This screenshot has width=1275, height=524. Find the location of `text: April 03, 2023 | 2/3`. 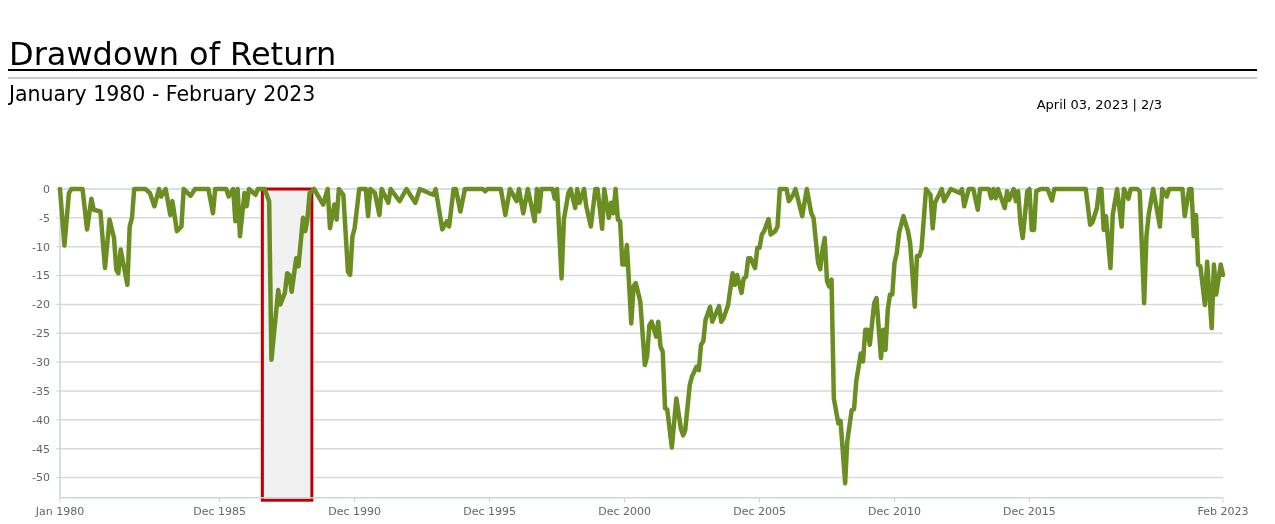

text: April 03, 2023 | 2/3 is located at coordinates (1099, 104).